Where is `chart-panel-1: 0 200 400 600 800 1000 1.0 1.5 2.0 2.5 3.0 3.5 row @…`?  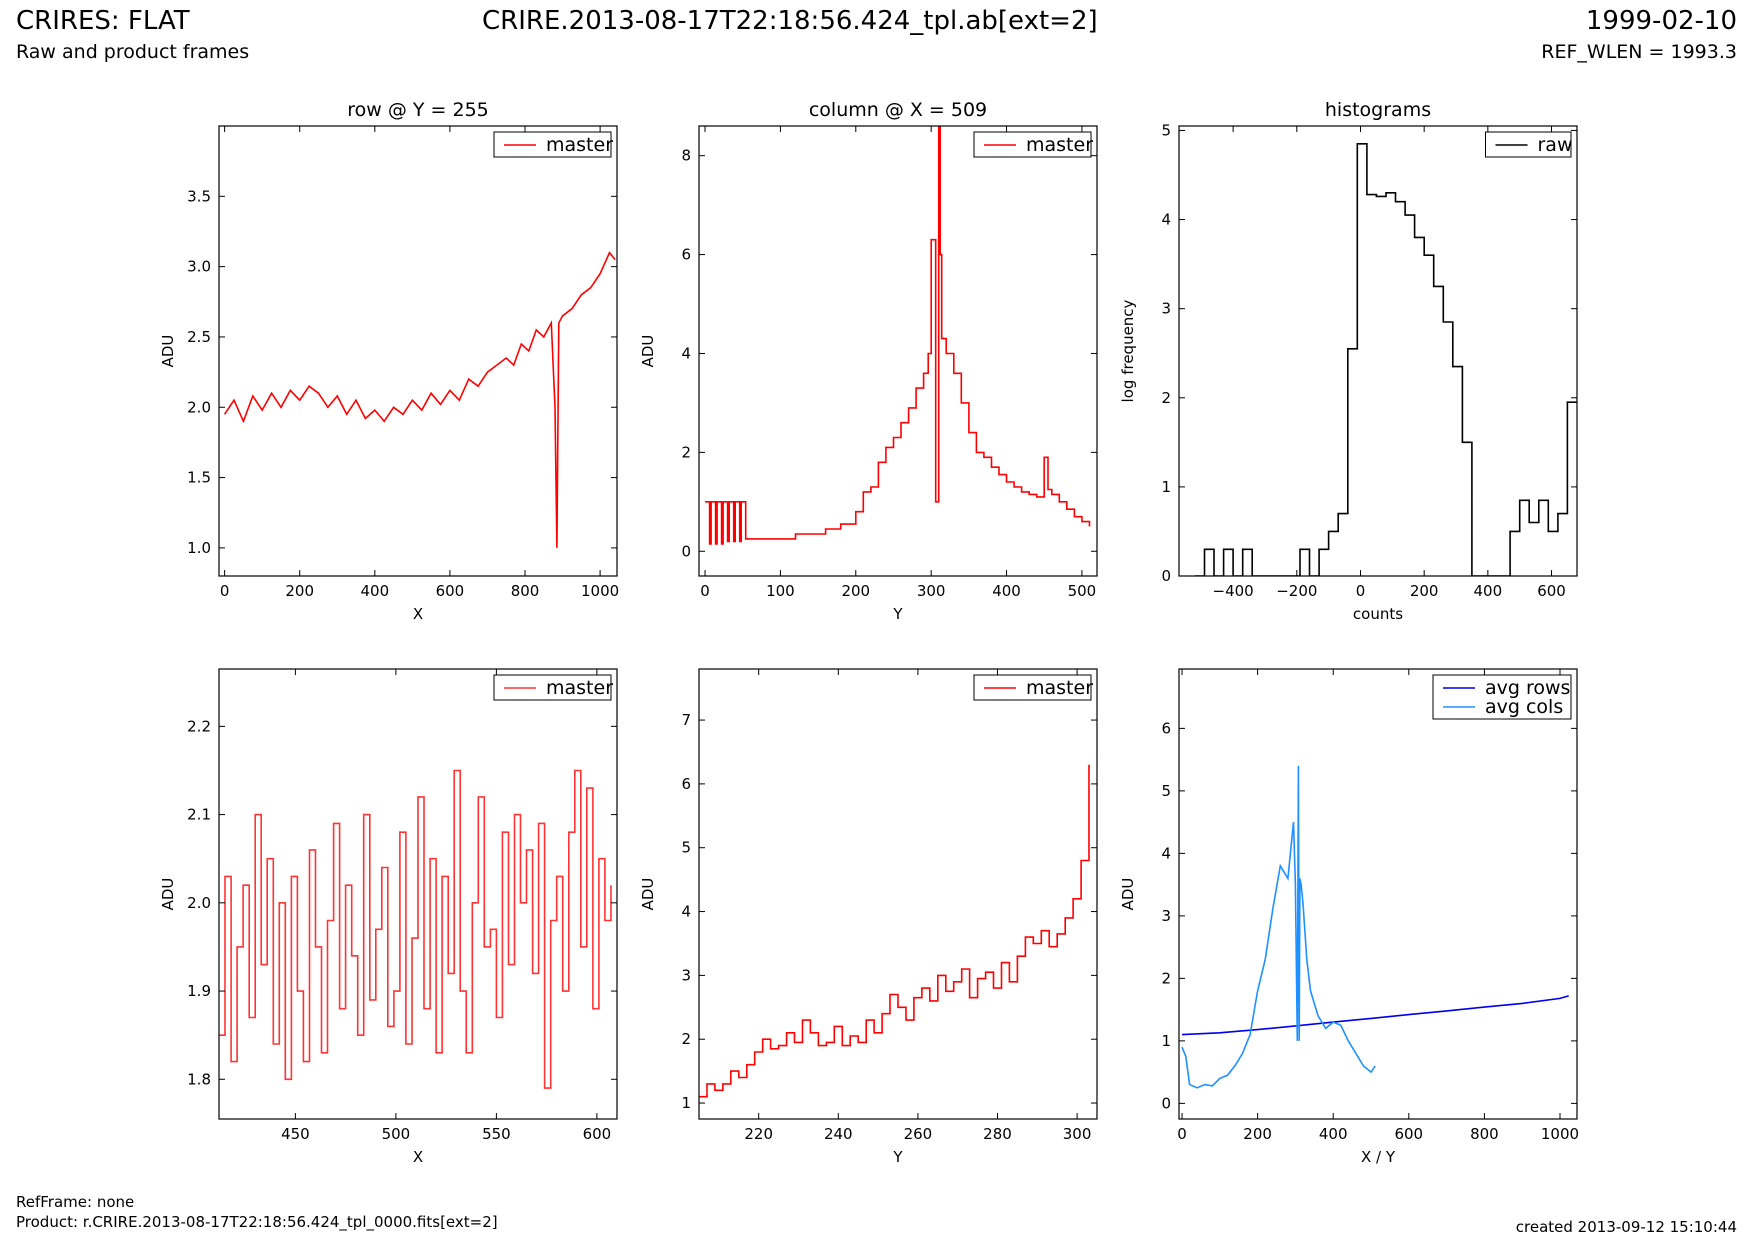 chart-panel-1: 0 200 400 600 800 1000 1.0 1.5 2.0 2.5 3.0 3.5 row @… is located at coordinates (389, 361).